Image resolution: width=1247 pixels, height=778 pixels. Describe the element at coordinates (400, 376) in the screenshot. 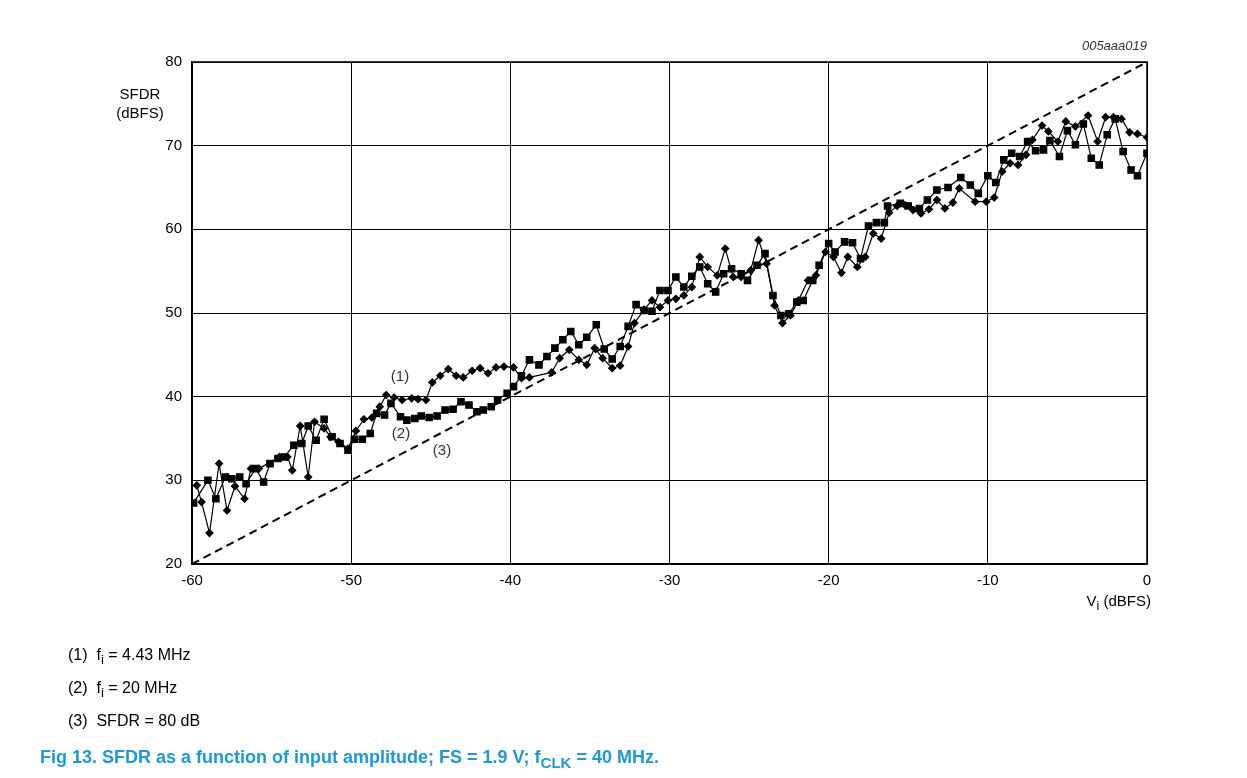

I see `annotation: (1)` at that location.